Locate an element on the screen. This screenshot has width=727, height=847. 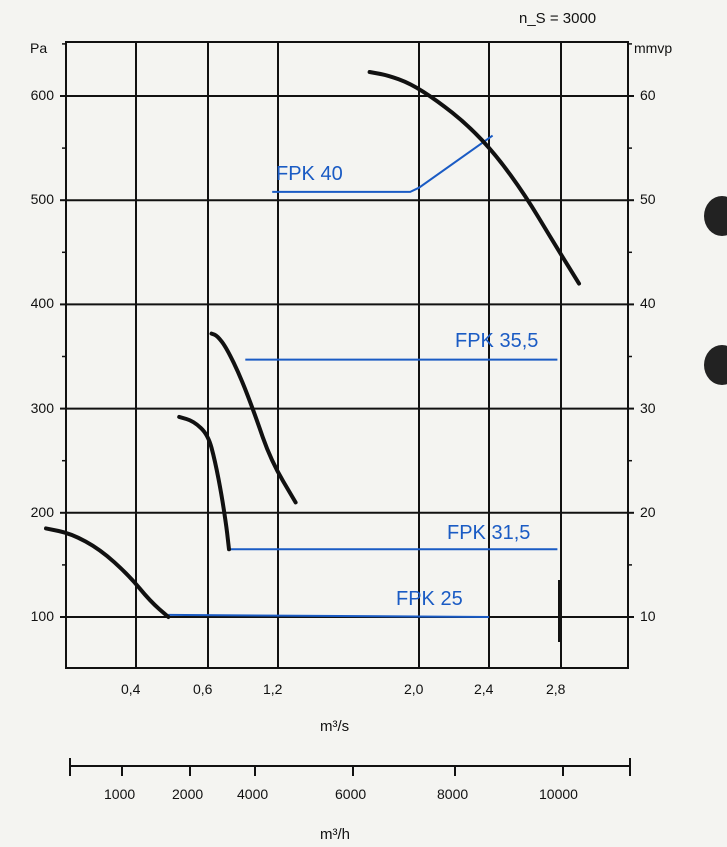
series-label-fpk31-5: FPK 31,5 is located at coordinates (489, 533).